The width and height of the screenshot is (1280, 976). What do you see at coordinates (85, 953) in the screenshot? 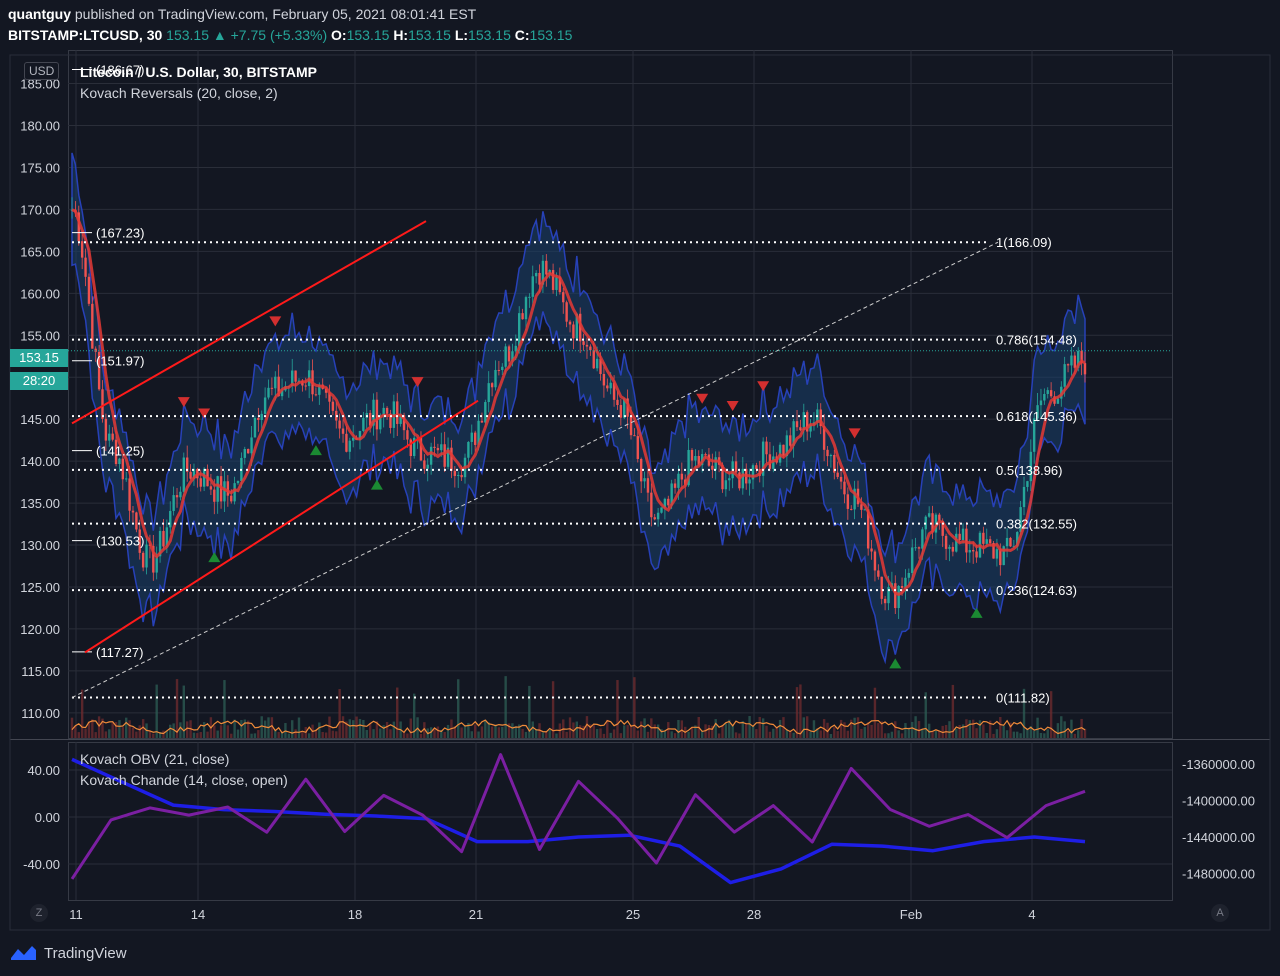
I see `brand-text: TradingView` at bounding box center [85, 953].